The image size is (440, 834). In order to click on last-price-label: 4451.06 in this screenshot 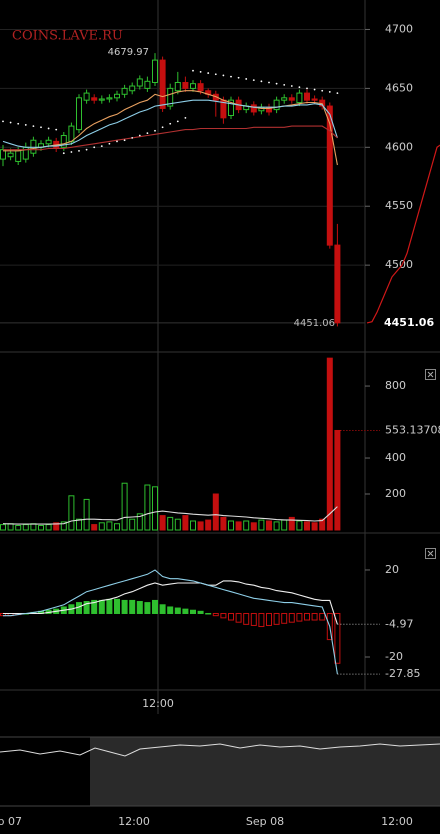, I will do `click(314, 323)`.